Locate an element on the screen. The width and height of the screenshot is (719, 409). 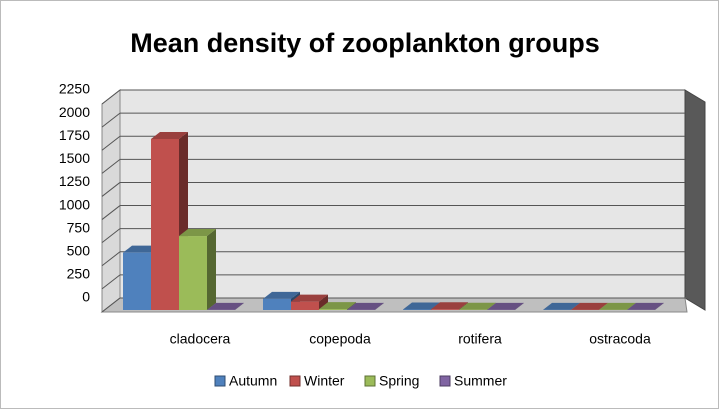
y-tick-label: 1750 is located at coordinates (74, 135).